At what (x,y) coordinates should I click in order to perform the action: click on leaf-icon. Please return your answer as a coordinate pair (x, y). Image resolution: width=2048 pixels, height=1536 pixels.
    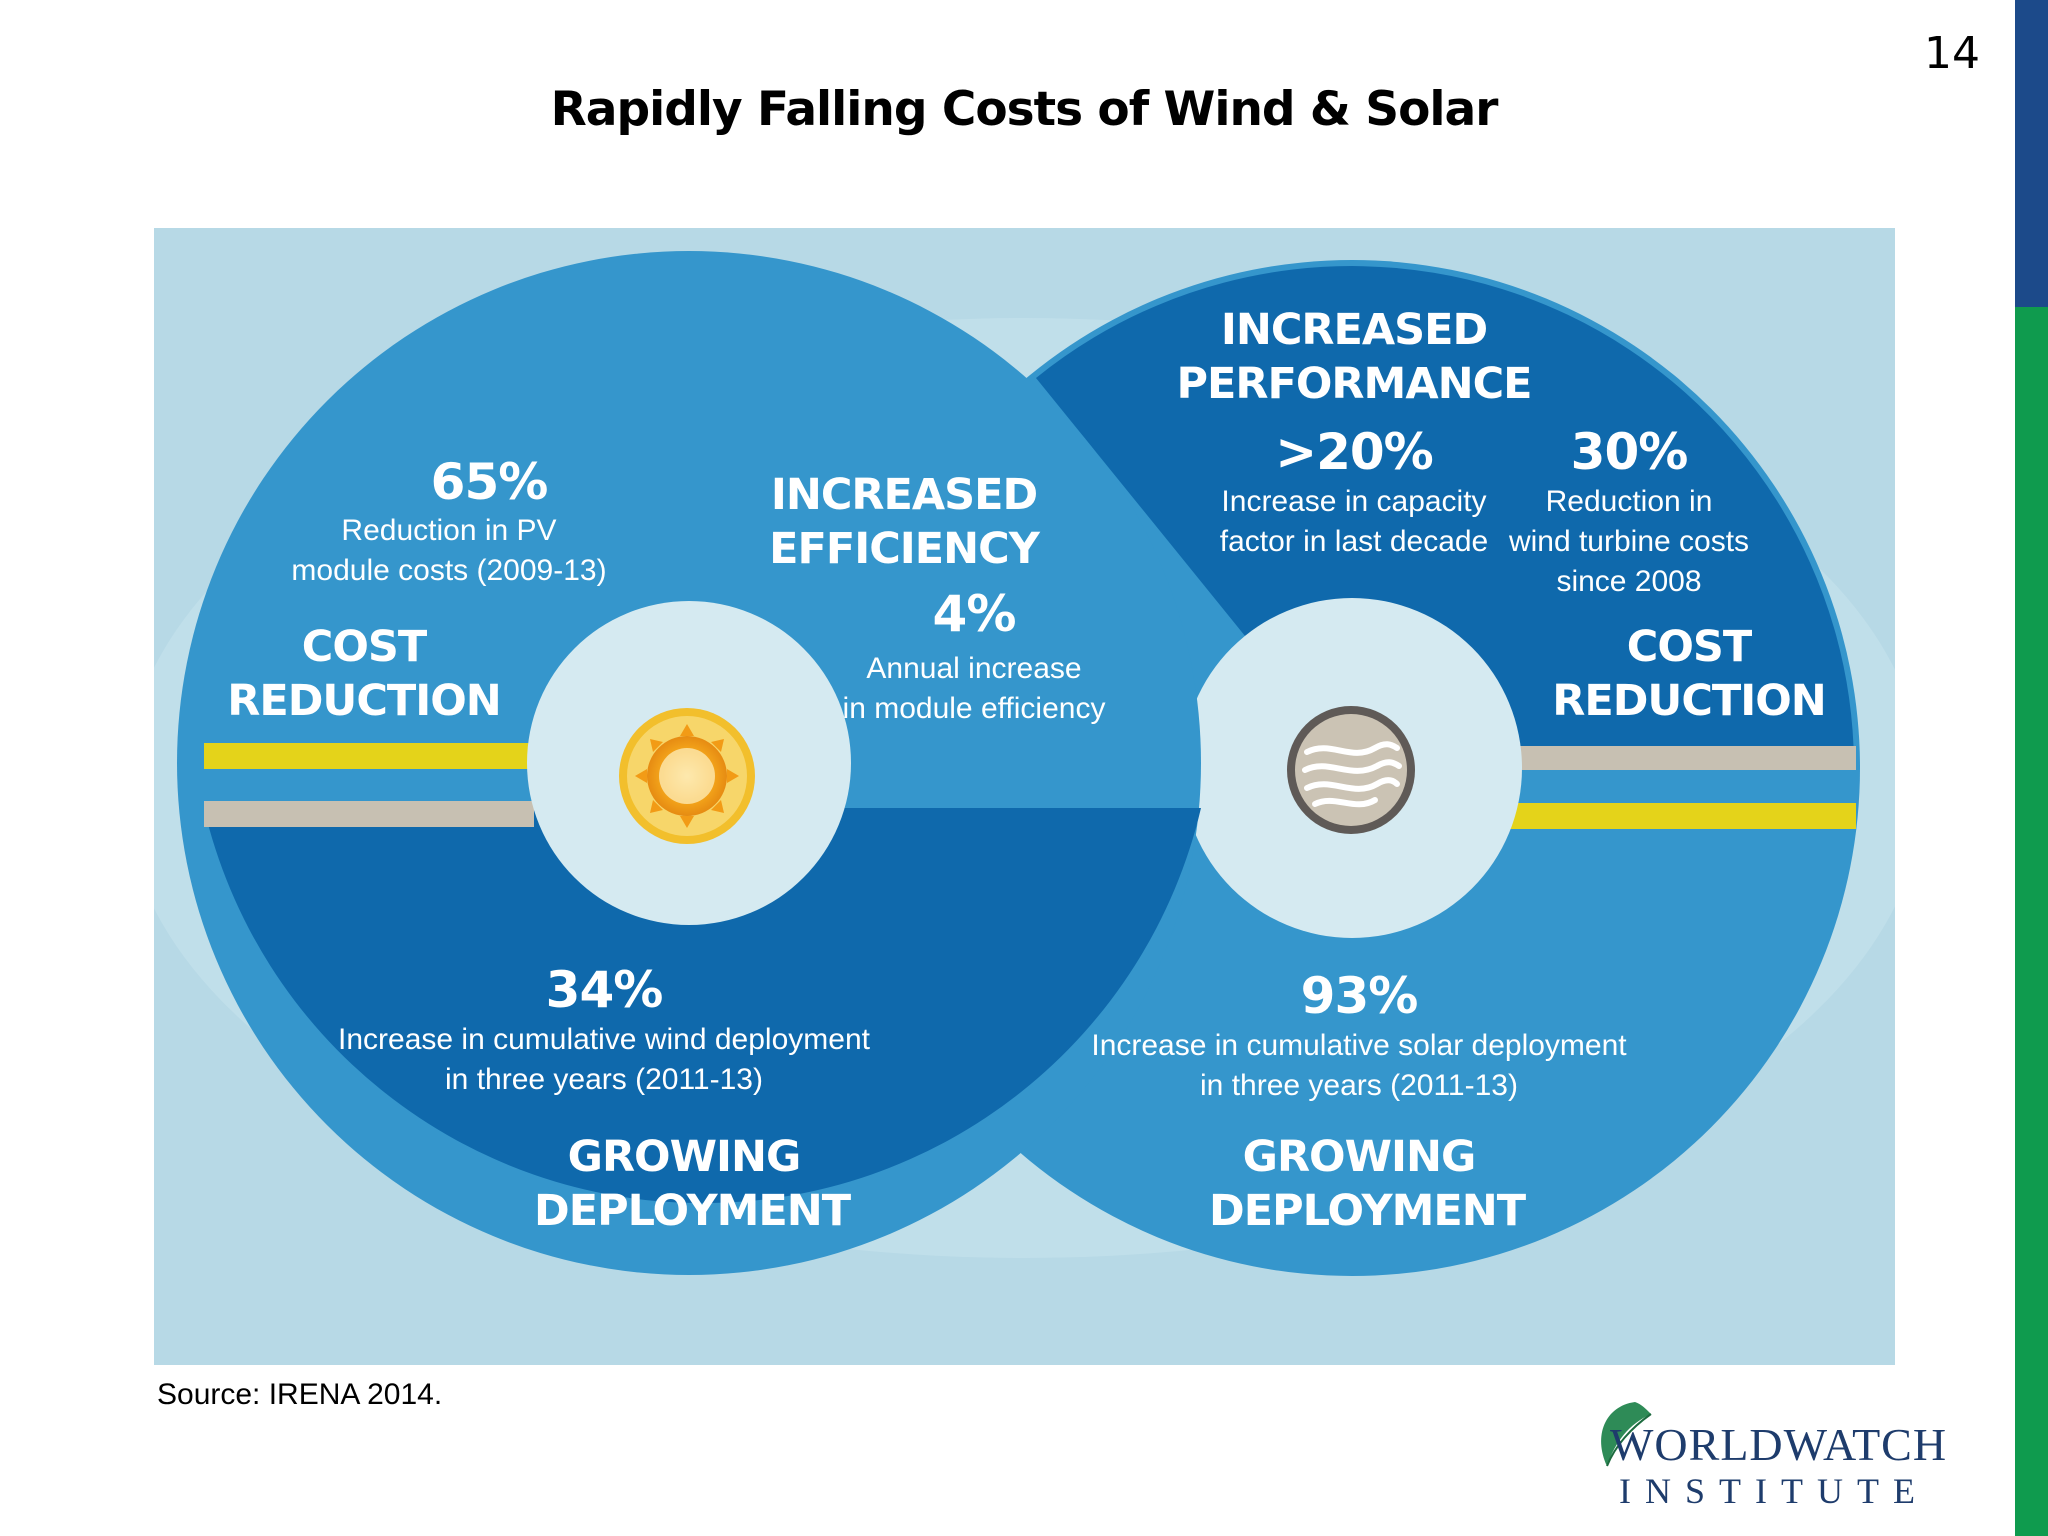
    Looking at the image, I should click on (1626, 1434).